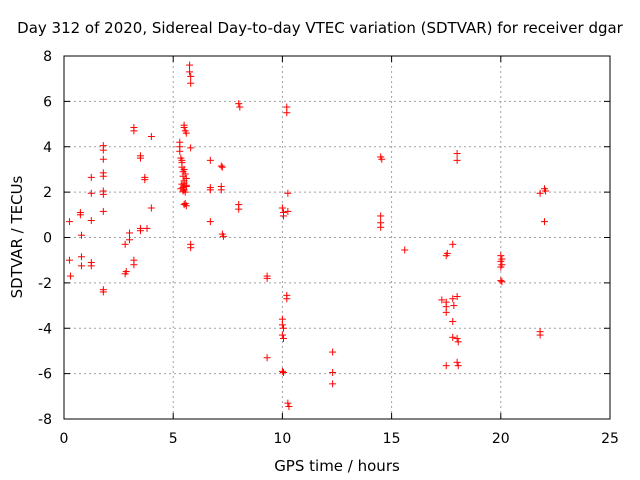 The width and height of the screenshot is (640, 480). Describe the element at coordinates (173, 439) in the screenshot. I see `x-tick-label: 5` at that location.